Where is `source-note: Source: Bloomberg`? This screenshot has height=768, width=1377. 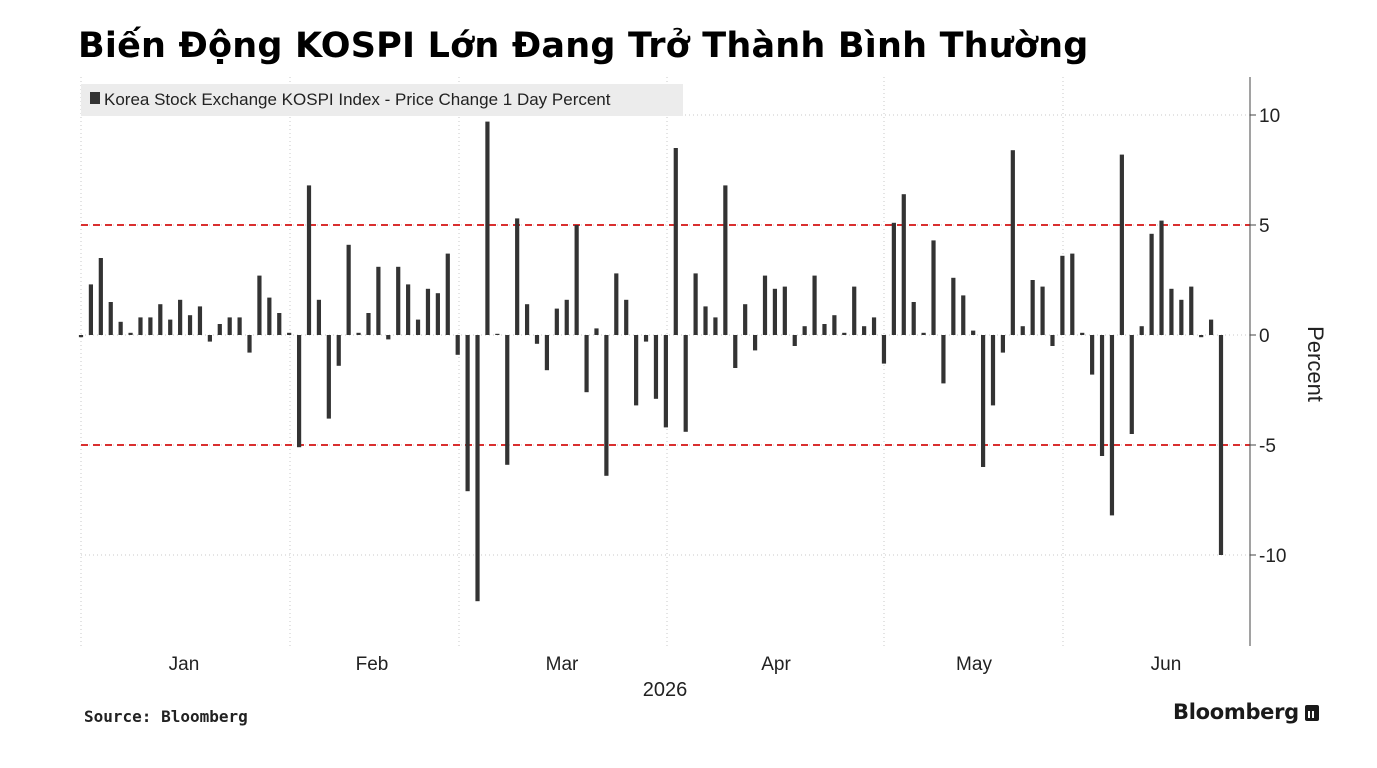 source-note: Source: Bloomberg is located at coordinates (166, 716).